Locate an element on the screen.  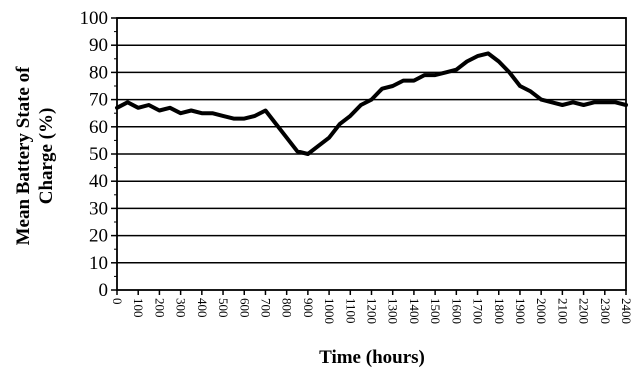
y-tick-label: 90 is located at coordinates (98, 45).